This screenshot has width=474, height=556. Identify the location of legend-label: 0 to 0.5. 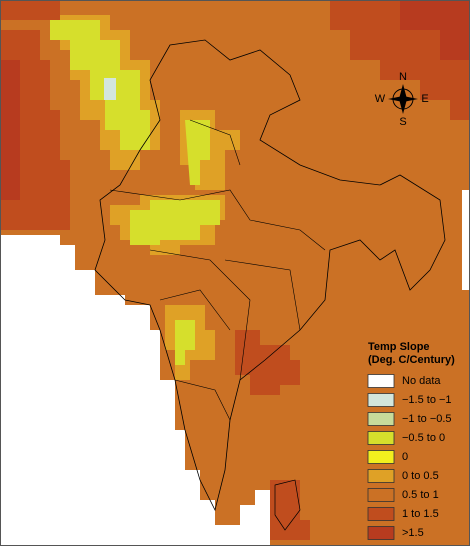
(420, 476).